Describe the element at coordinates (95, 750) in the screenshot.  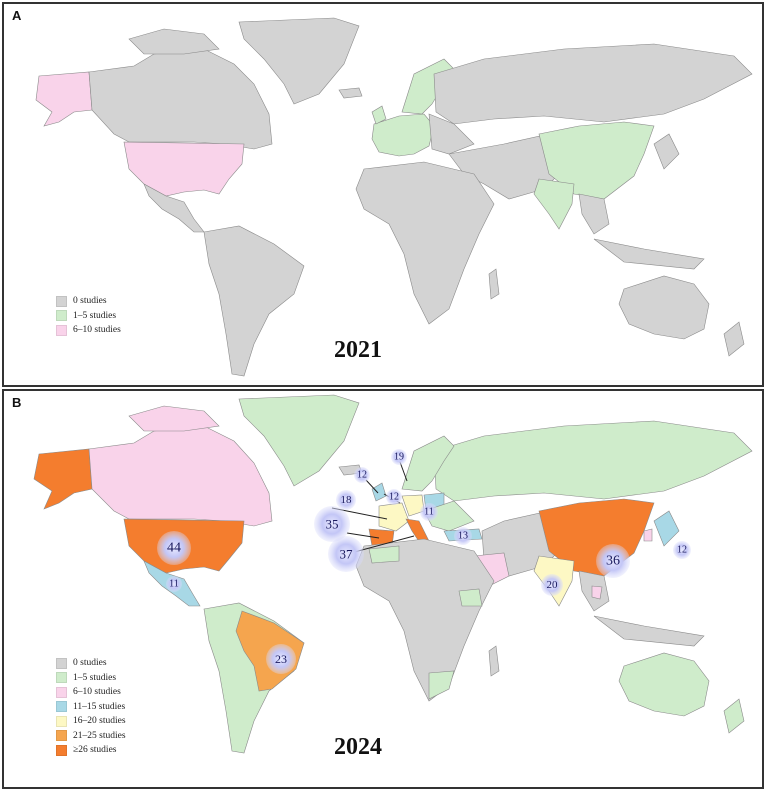
I see `legend-label: ≥26 studies` at that location.